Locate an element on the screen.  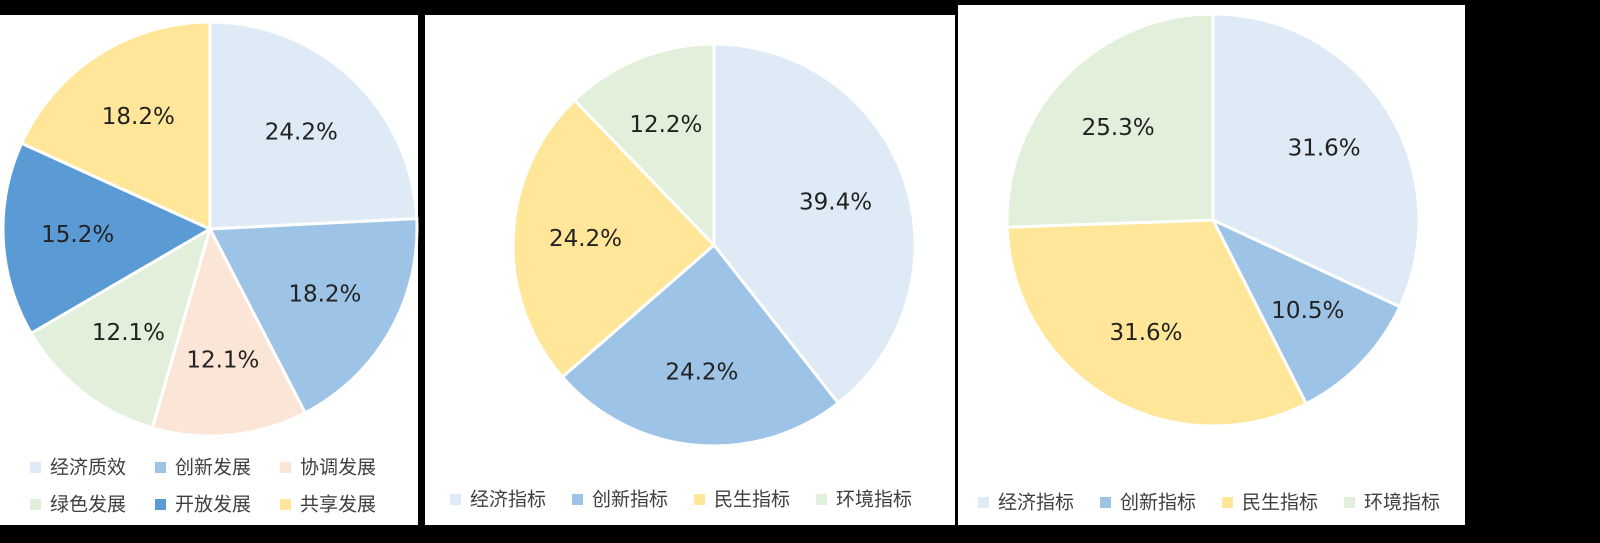
slice-label: 39.4% is located at coordinates (835, 202).